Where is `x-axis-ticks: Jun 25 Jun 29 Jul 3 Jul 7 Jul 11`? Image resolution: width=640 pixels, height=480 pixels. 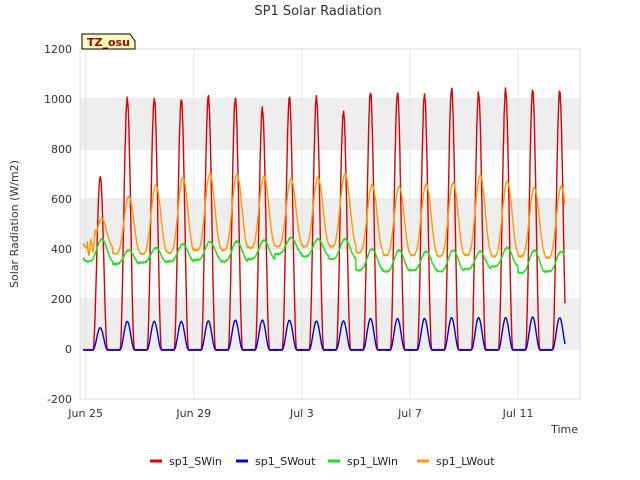
x-axis-ticks: Jun 25 Jun 29 Jul 3 Jul 7 Jul 11 is located at coordinates (300, 413).